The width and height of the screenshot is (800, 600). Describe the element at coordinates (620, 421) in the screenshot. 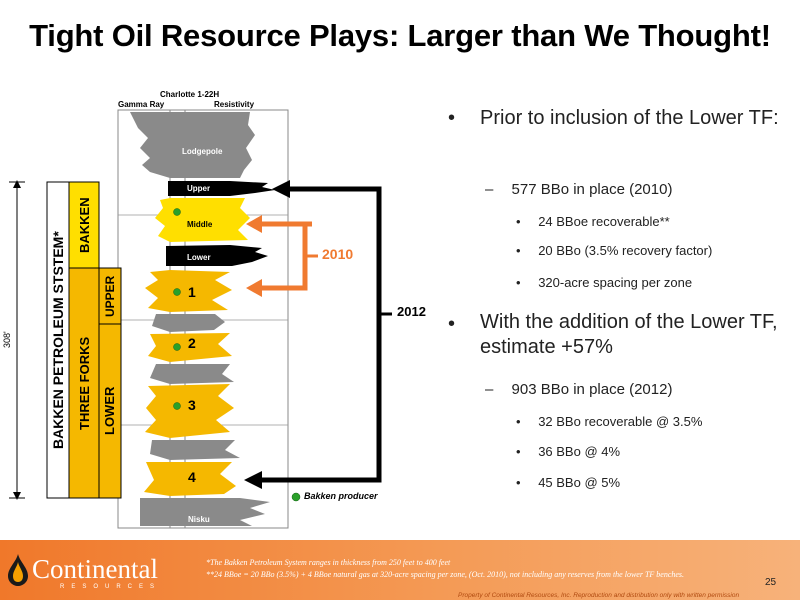

I see `bullet-text: 32 BBo recoverable @ 3.5%` at that location.